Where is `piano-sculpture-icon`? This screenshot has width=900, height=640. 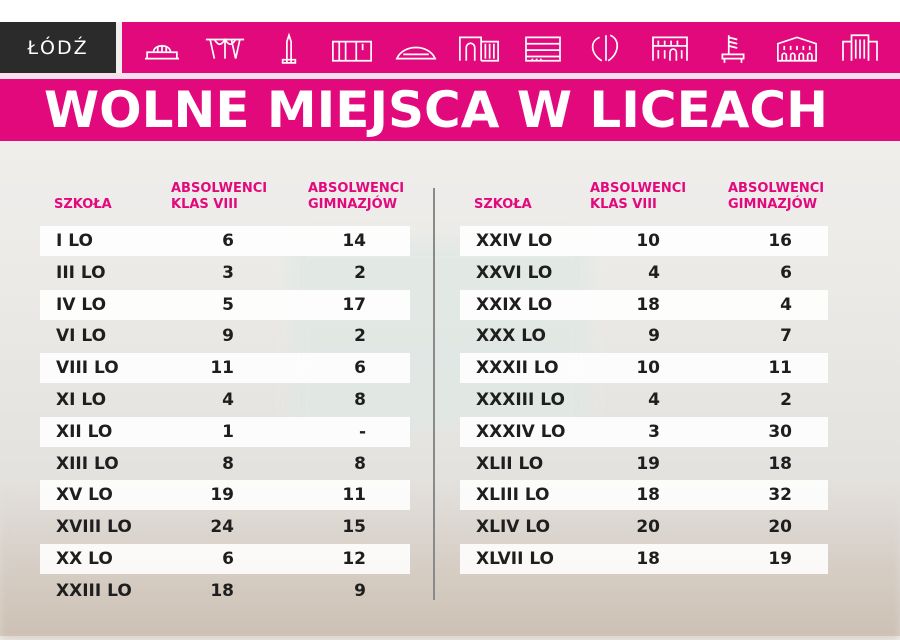
piano-sculpture-icon is located at coordinates (733, 48).